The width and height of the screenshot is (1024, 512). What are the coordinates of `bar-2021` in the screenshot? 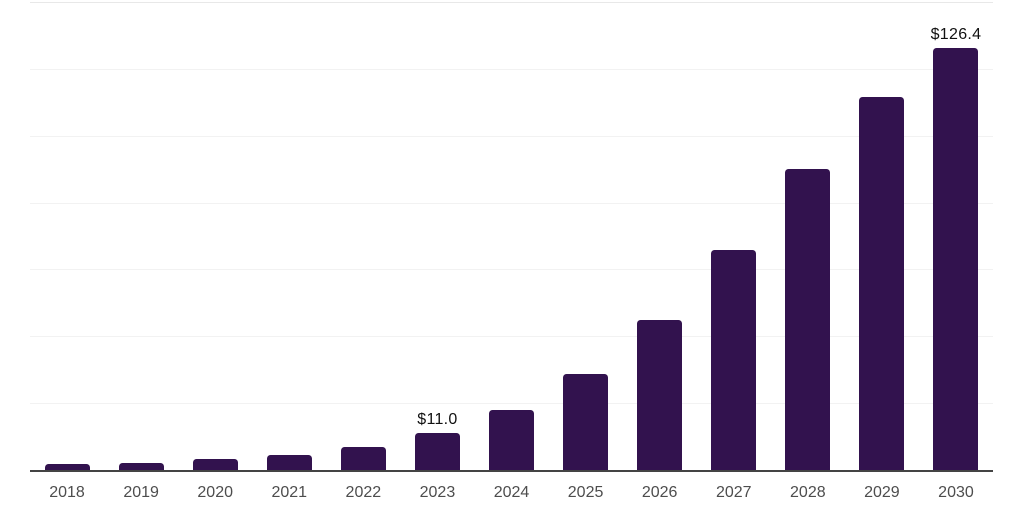 It's located at (289, 462).